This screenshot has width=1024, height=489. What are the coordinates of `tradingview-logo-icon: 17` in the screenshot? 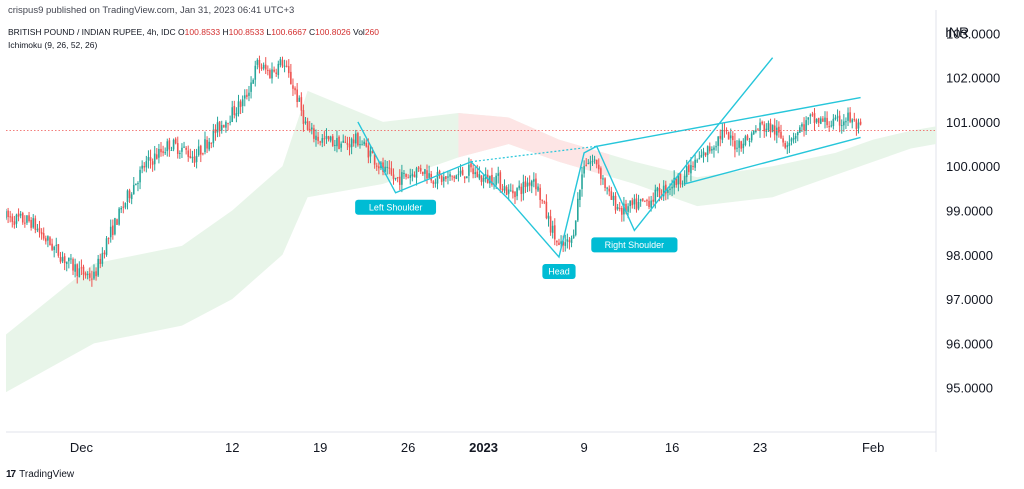 It's located at (11, 474).